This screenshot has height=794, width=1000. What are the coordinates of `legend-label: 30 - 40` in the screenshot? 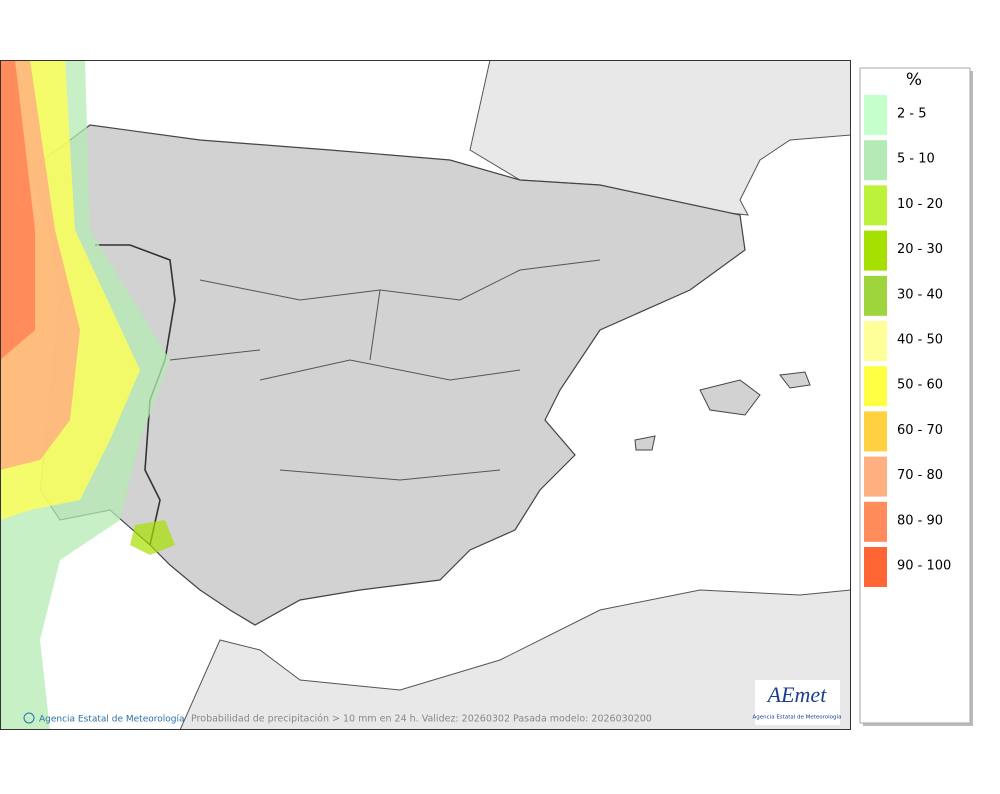 It's located at (920, 294).